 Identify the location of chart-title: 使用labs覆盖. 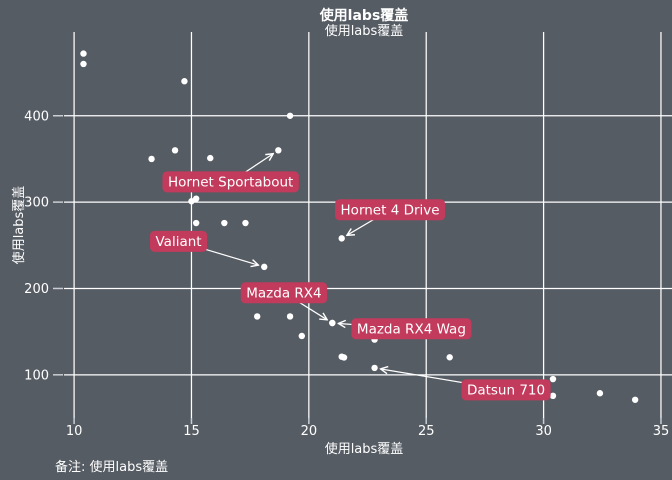
(364, 16).